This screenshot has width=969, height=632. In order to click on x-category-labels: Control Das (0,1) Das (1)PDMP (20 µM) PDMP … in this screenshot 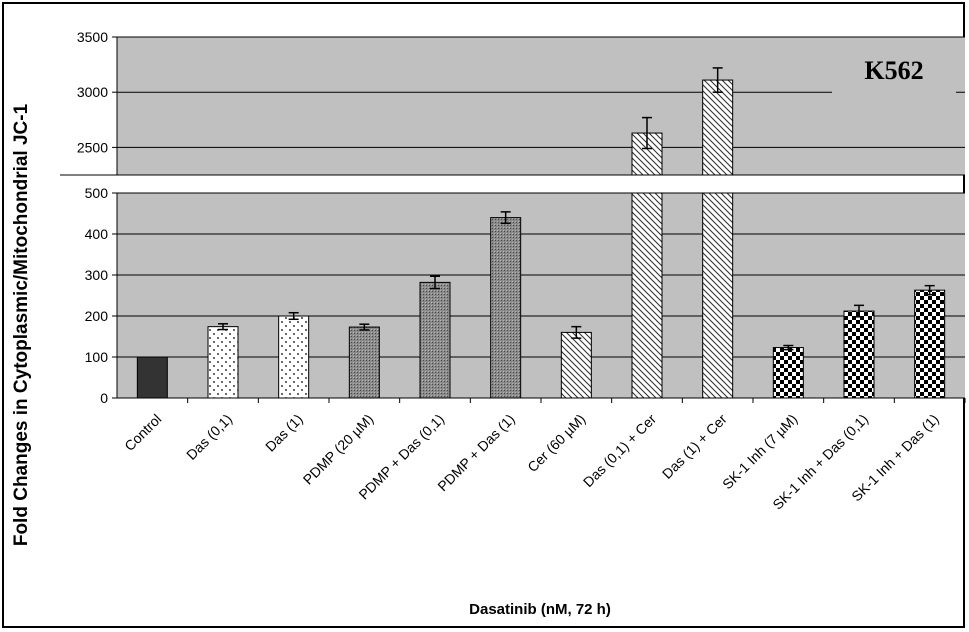, I will do `click(531, 462)`.